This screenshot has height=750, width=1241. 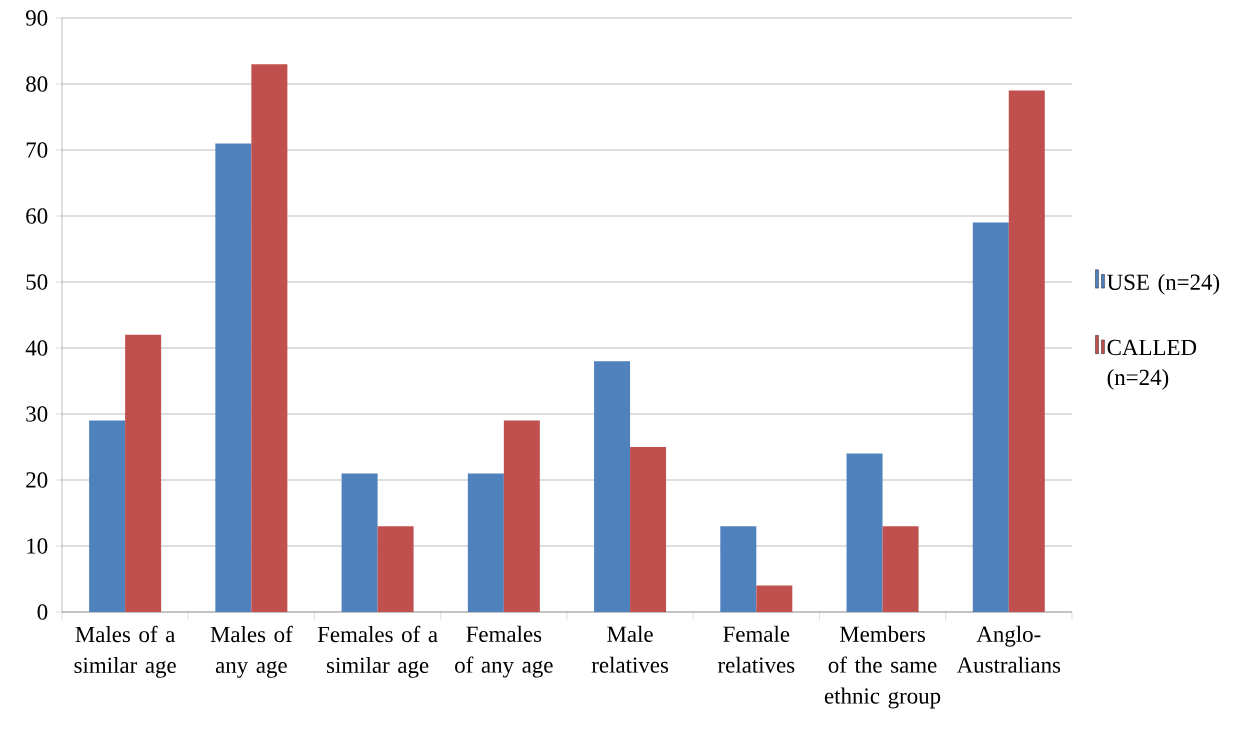 I want to click on y-tick-label: 40, so click(x=36, y=348).